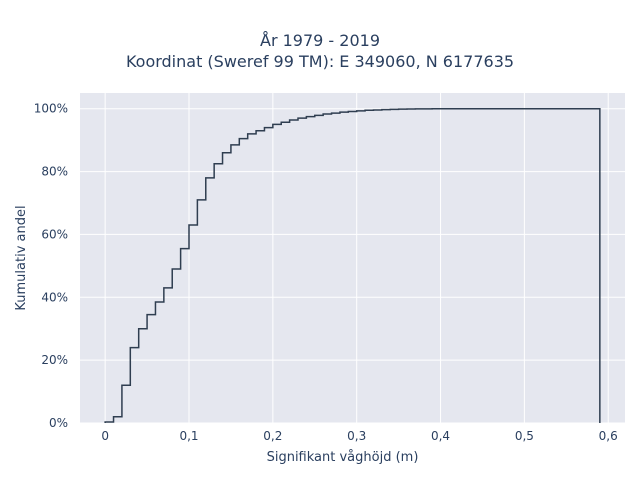 This screenshot has height=480, width=640. What do you see at coordinates (320, 40) in the screenshot?
I see `chart-title-line-1: År 1979 - 2019` at bounding box center [320, 40].